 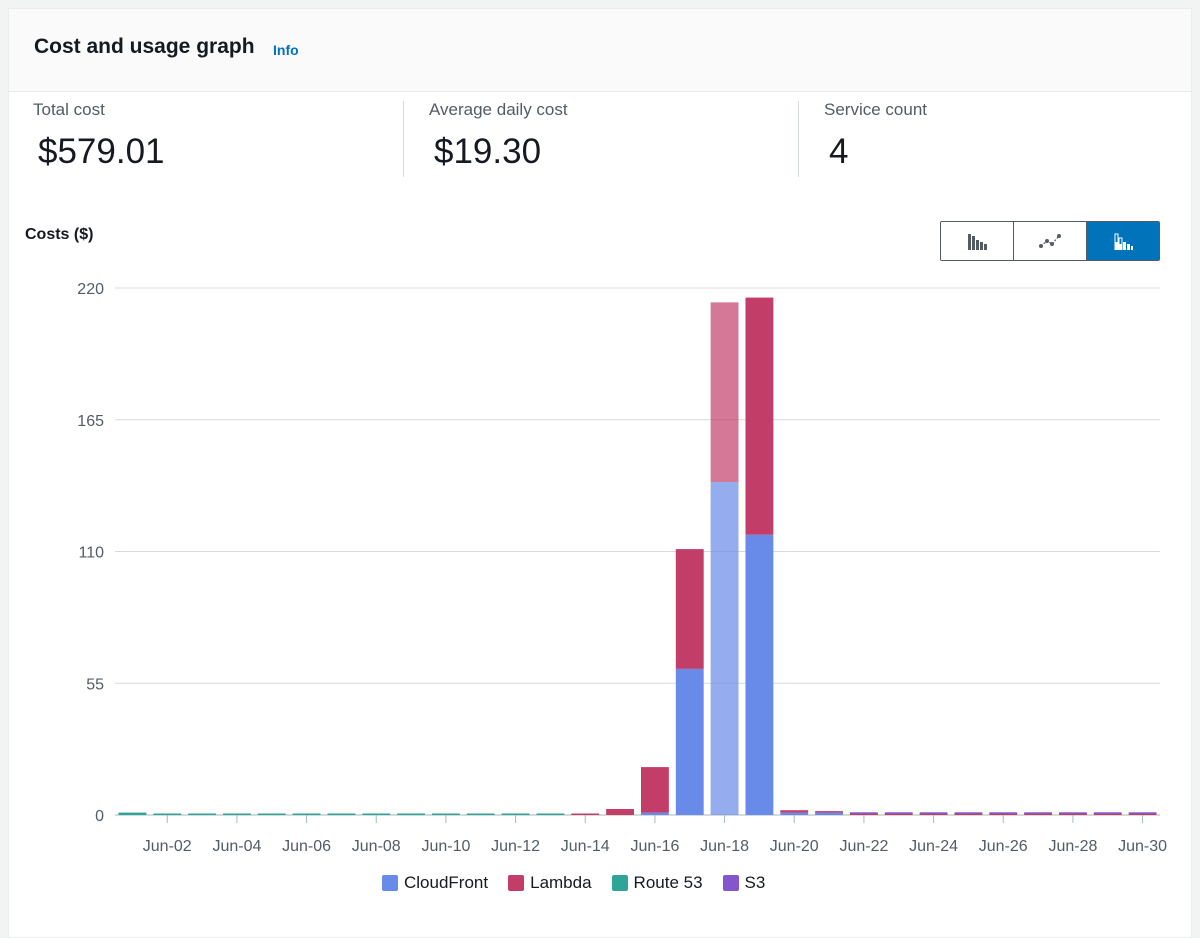 What do you see at coordinates (498, 109) in the screenshot?
I see `metric-label: Average daily cost` at bounding box center [498, 109].